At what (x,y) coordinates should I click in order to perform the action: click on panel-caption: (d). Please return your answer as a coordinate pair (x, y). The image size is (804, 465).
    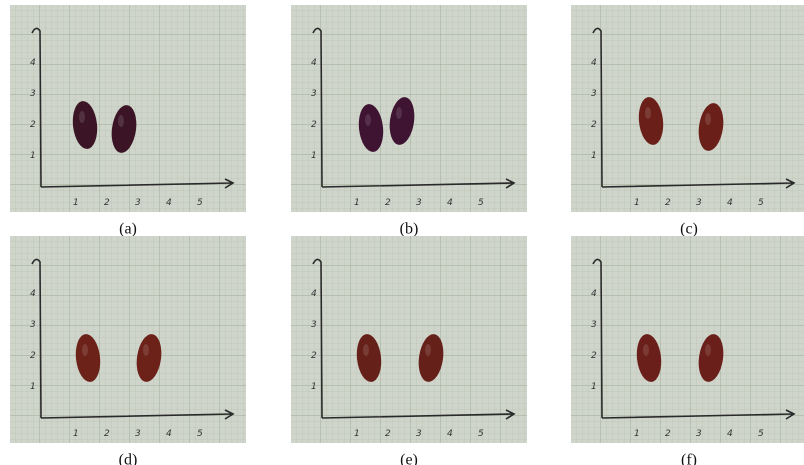
    Looking at the image, I should click on (128, 458).